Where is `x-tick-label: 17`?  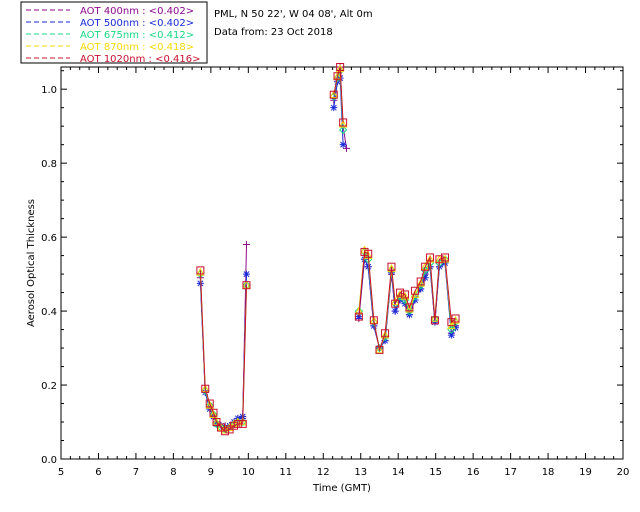 x-tick-label: 17 is located at coordinates (510, 472).